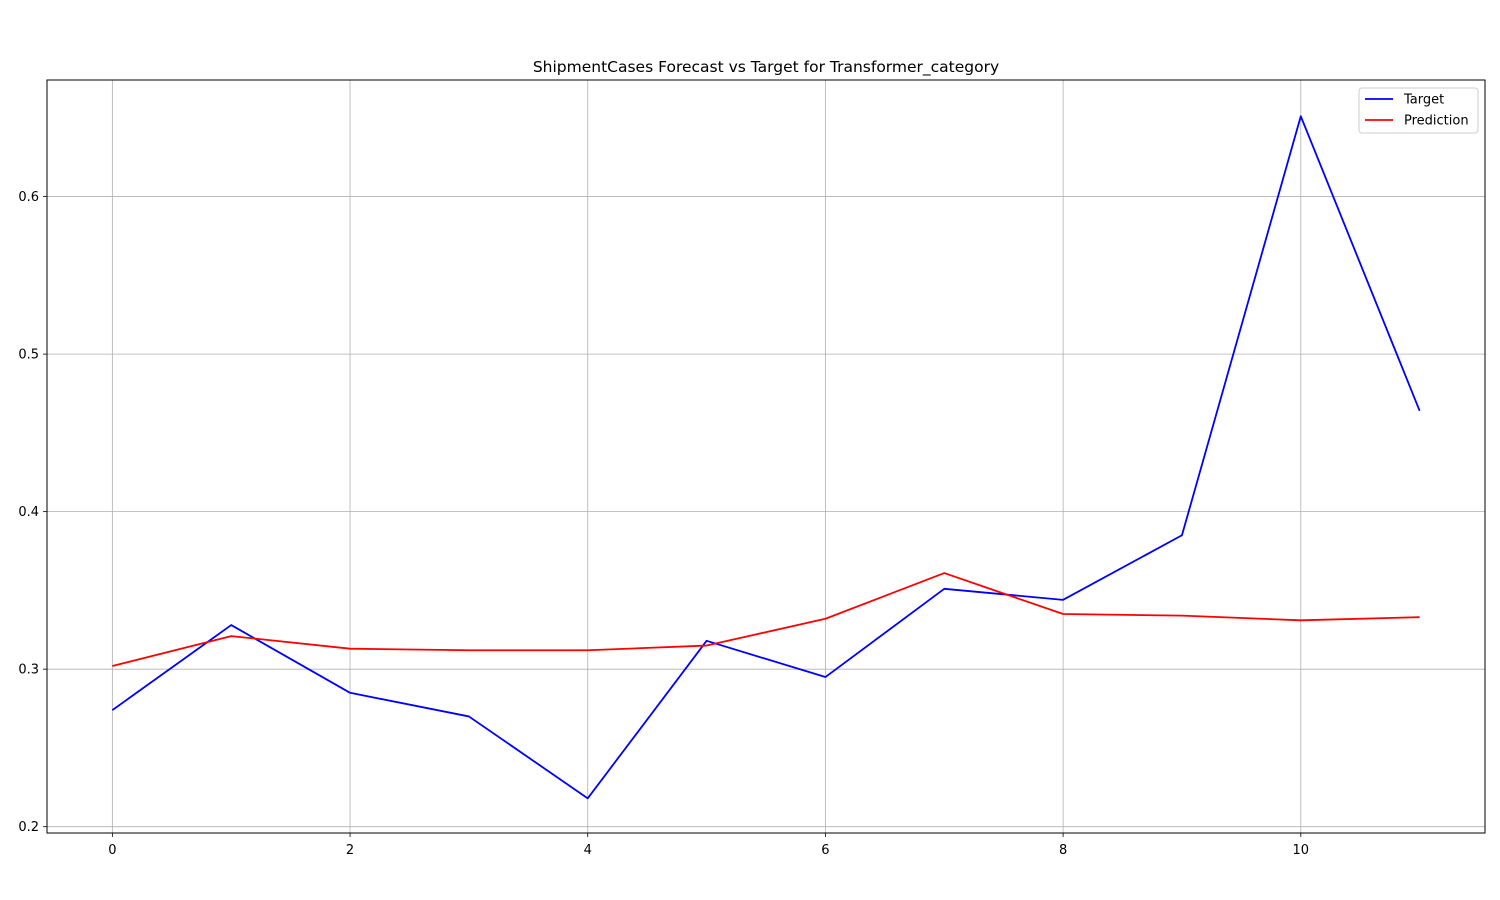  What do you see at coordinates (1418, 110) in the screenshot?
I see `legend: Target Prediction` at bounding box center [1418, 110].